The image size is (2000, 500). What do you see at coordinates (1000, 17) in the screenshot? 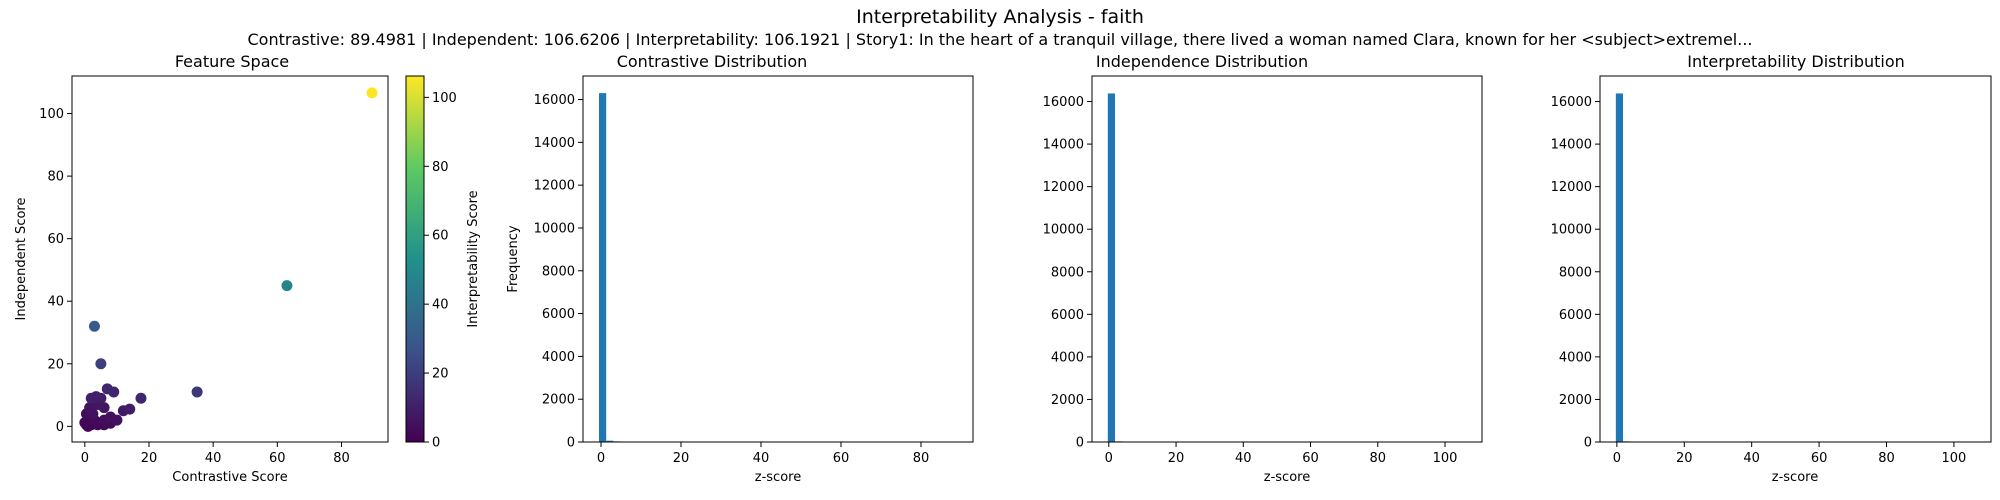
I see `figure-title: Interpretability Analysis - faith` at bounding box center [1000, 17].